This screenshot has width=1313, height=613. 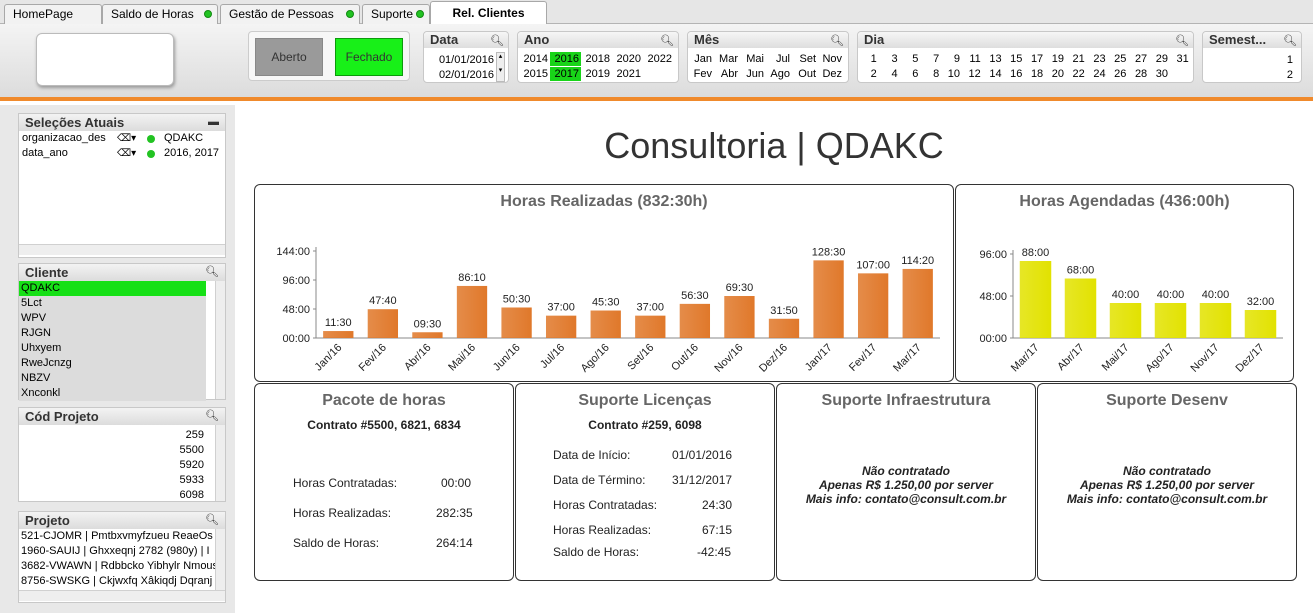 I want to click on ano-value: 2022, so click(x=659, y=59).